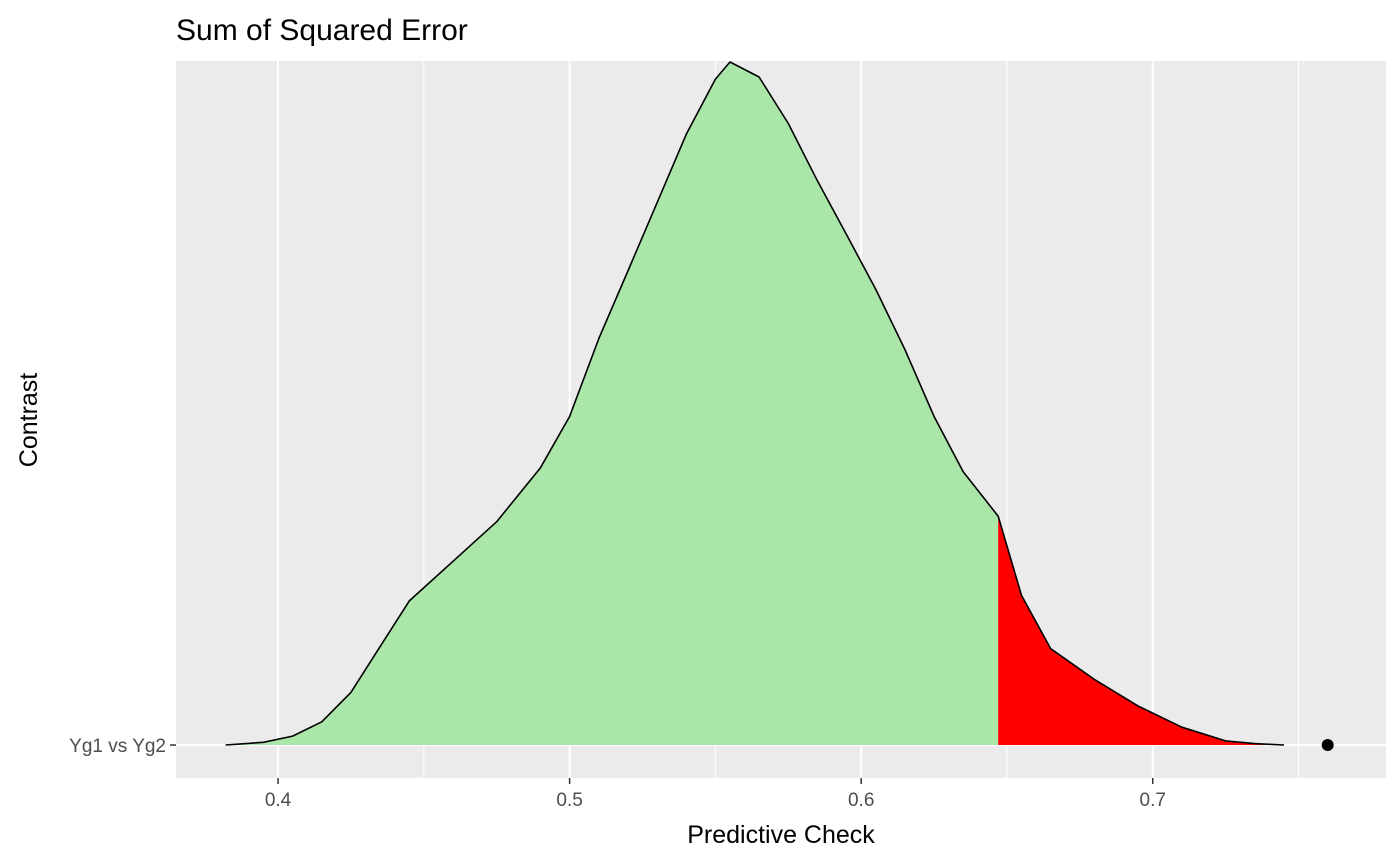  I want to click on y-tick-label: Yg1 vs Yg2, so click(117, 746).